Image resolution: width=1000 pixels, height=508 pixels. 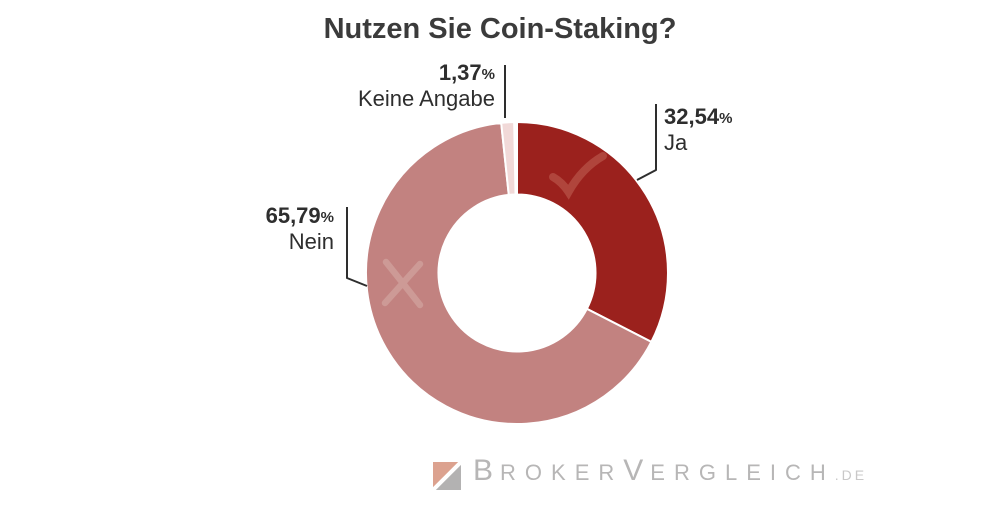 I want to click on cross-stroke, so click(x=402, y=283).